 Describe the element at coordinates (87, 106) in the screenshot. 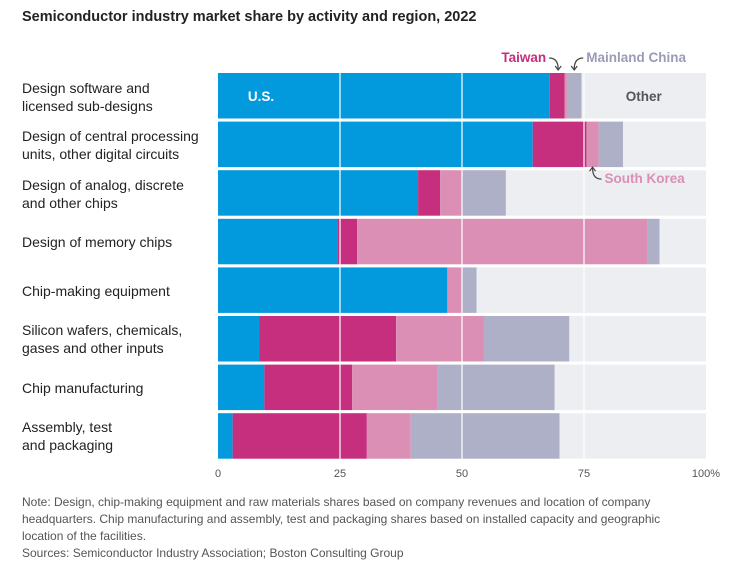

I see `category-label-line: licensed sub-designs` at that location.